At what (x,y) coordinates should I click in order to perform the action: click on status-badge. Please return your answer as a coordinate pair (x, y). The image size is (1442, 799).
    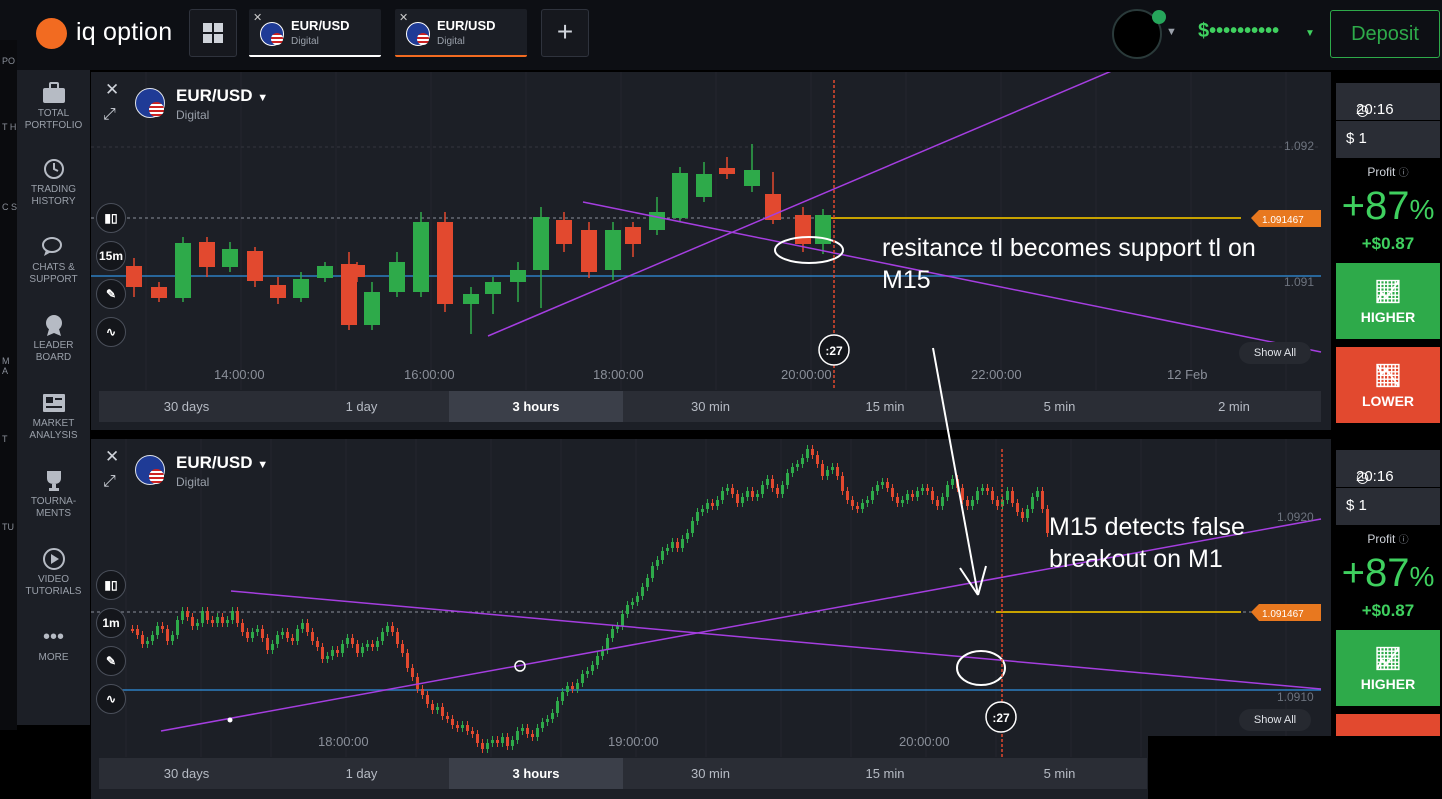
    Looking at the image, I should click on (1159, 17).